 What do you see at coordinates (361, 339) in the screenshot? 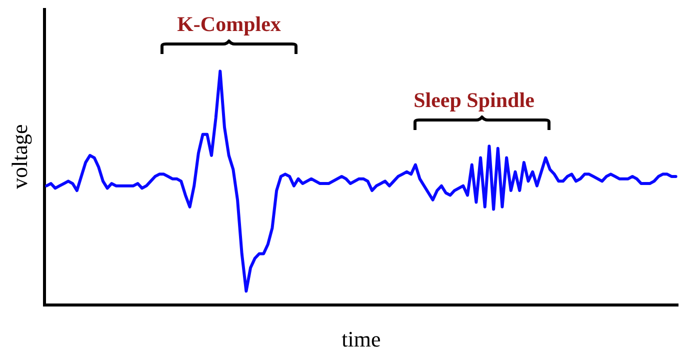
I see `x-axis-title: time` at bounding box center [361, 339].